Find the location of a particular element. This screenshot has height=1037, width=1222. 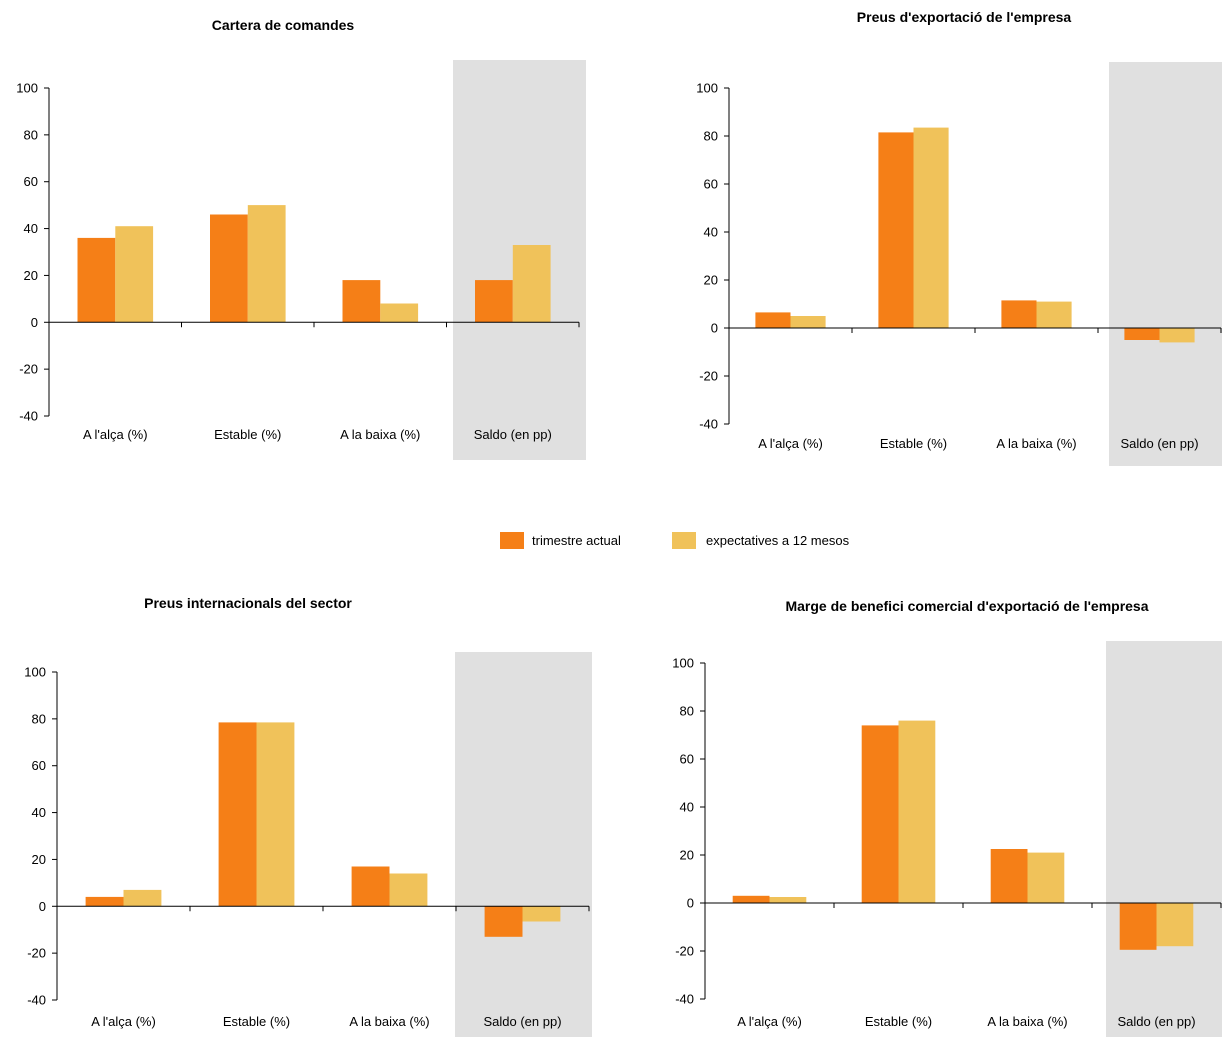

chart-title: Preus internacionals del sector is located at coordinates (248, 603).